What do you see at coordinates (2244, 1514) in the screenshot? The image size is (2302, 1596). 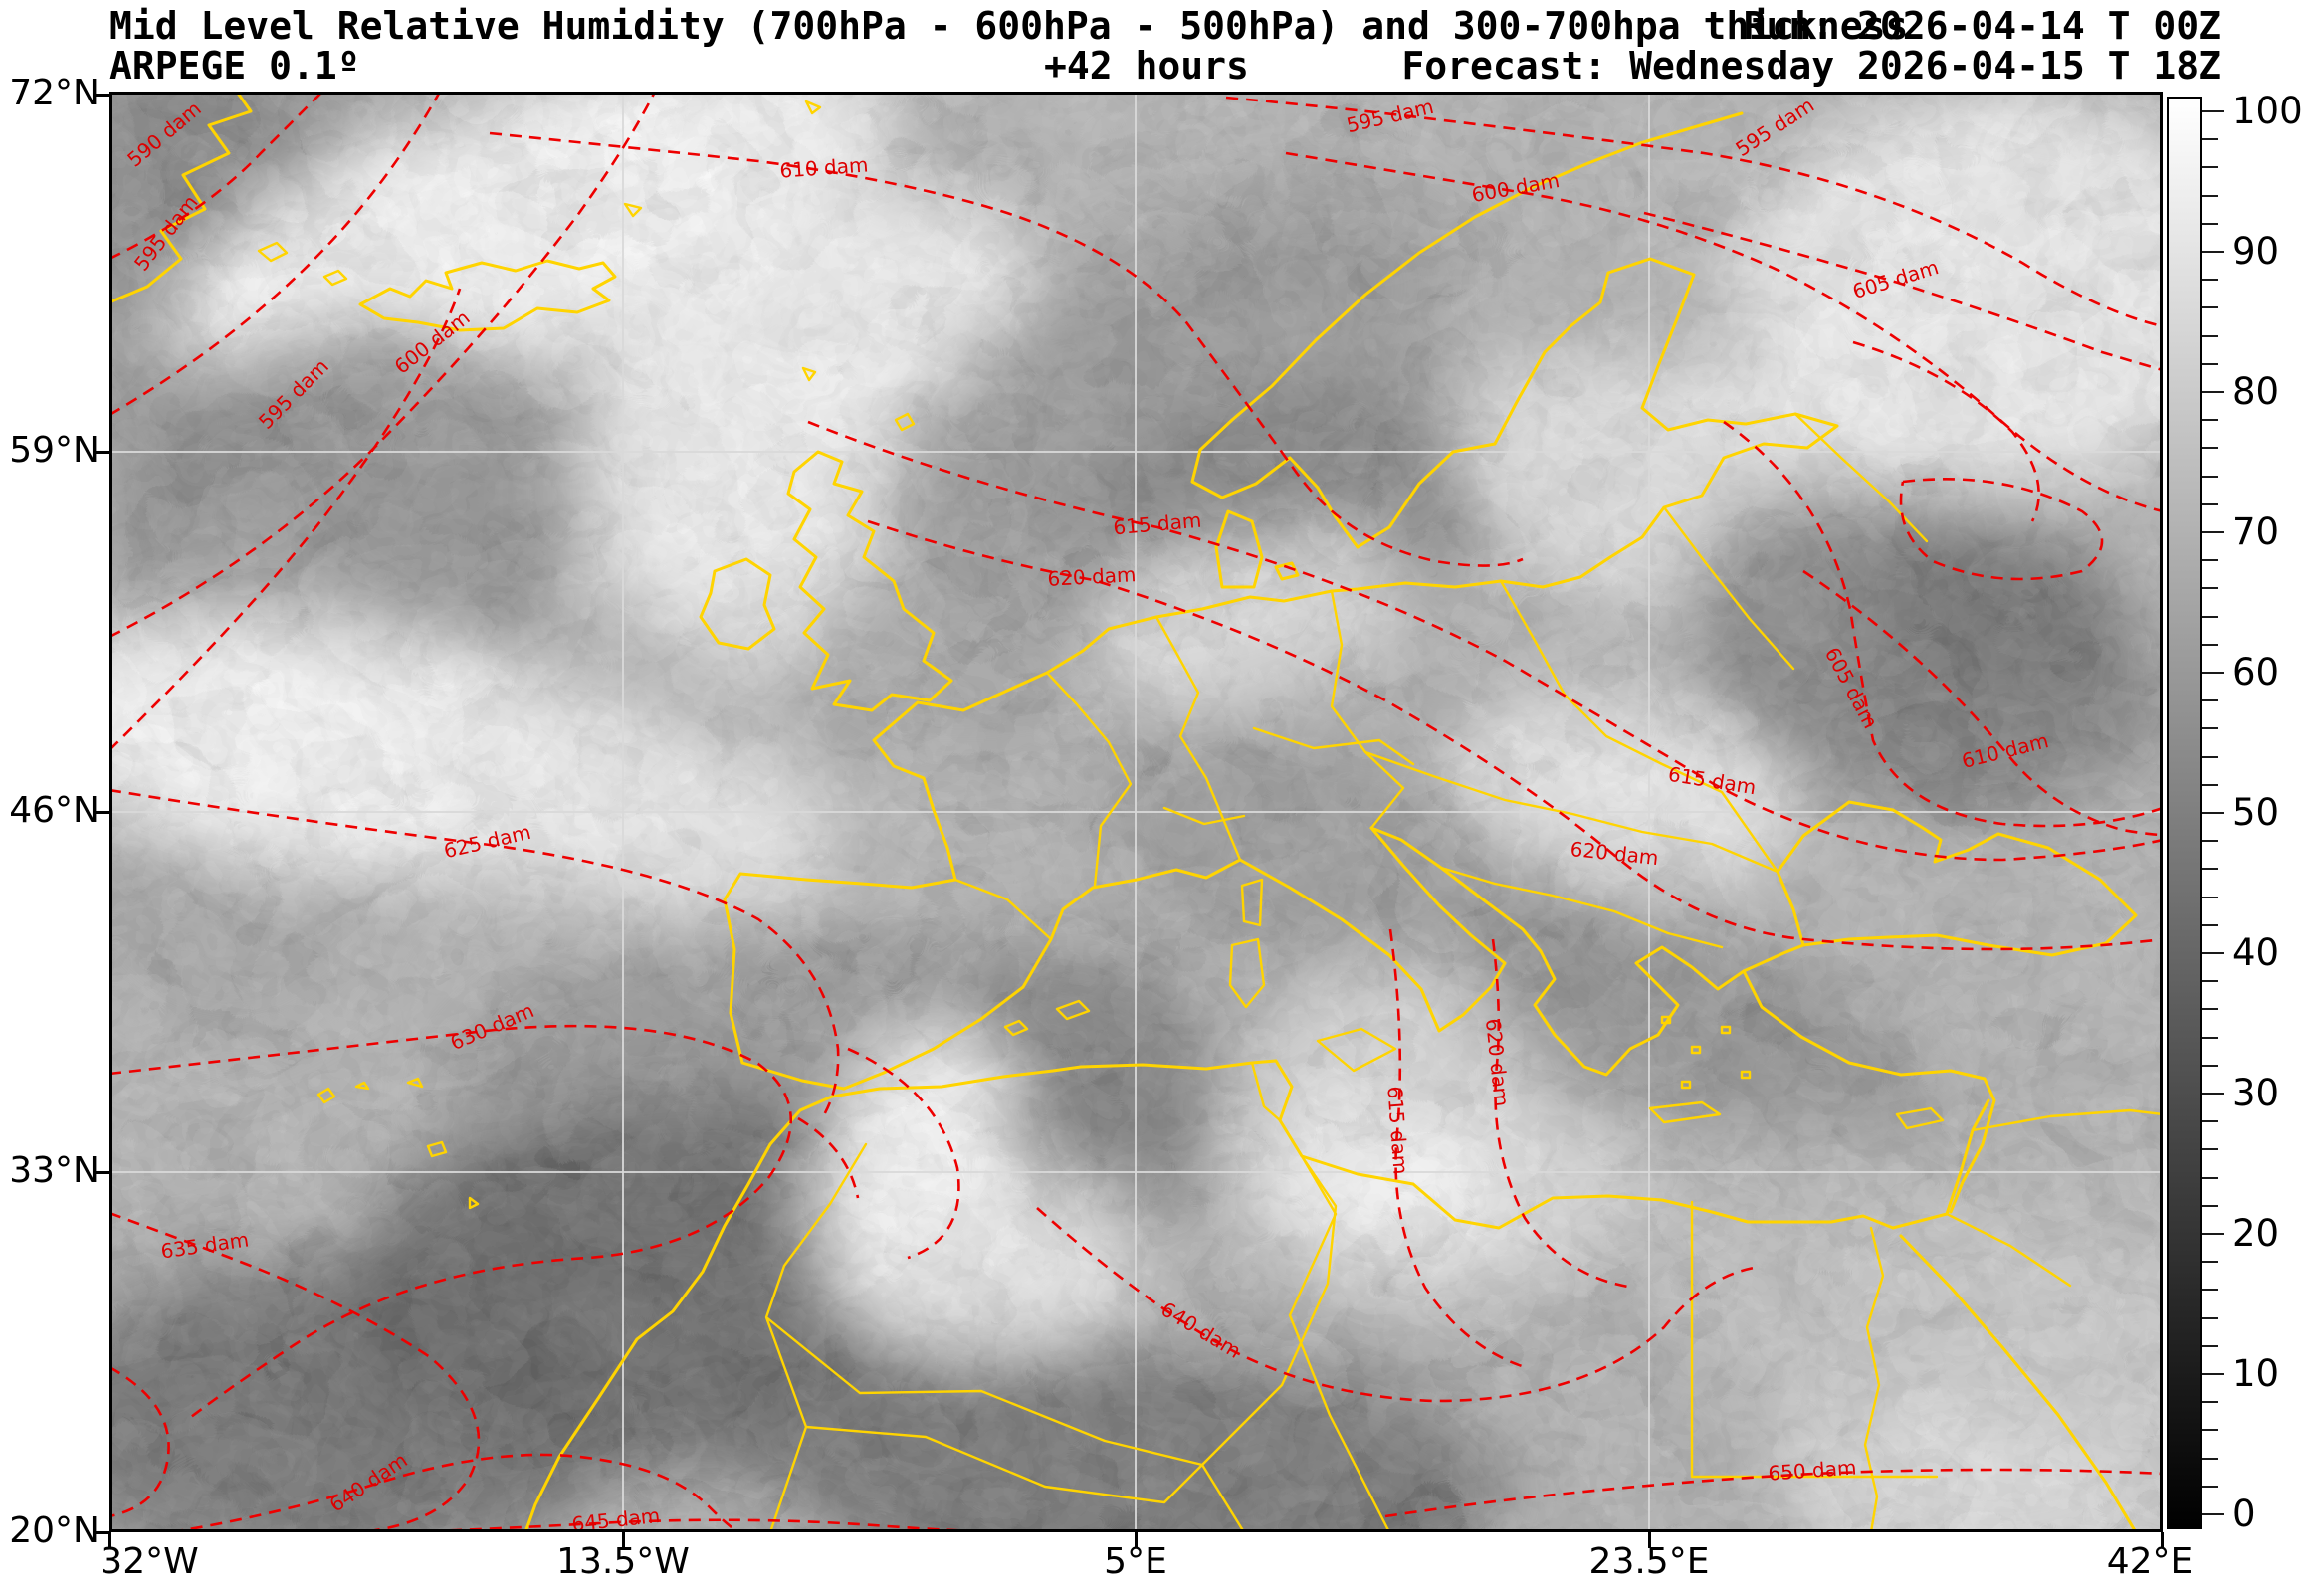 I see `colorbar-tick-label: 0` at bounding box center [2244, 1514].